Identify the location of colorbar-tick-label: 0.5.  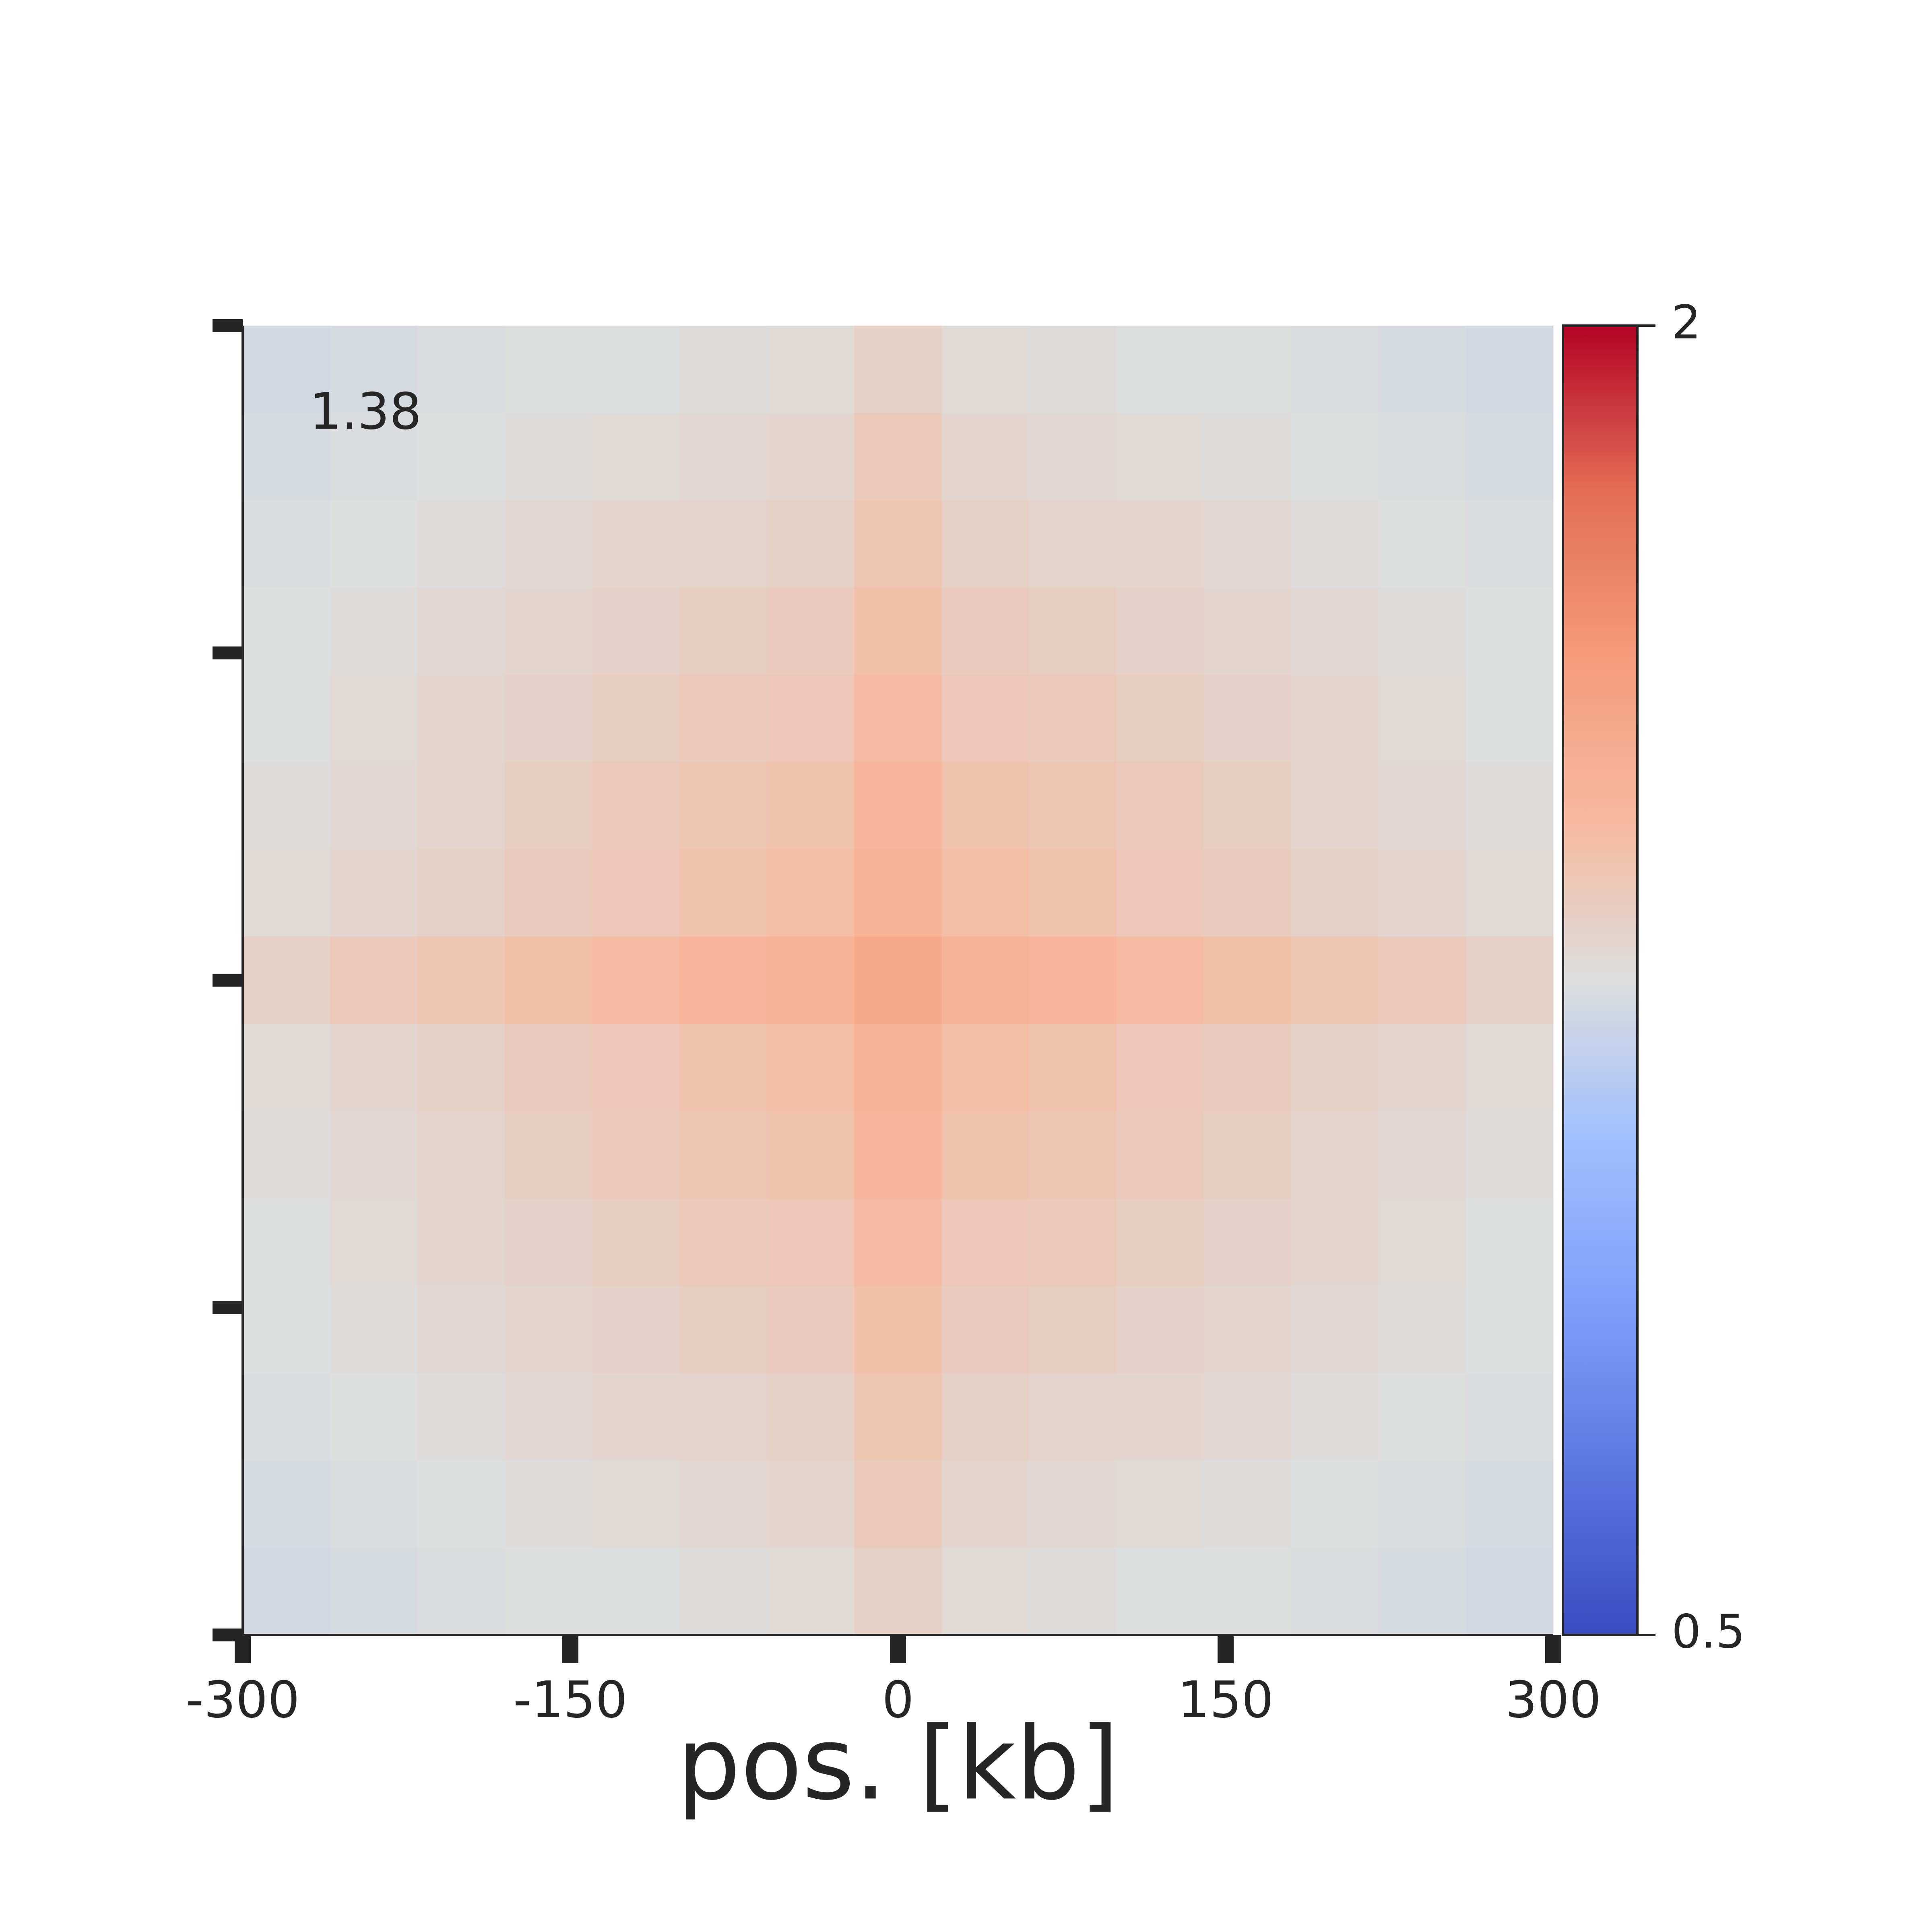
(1708, 1632).